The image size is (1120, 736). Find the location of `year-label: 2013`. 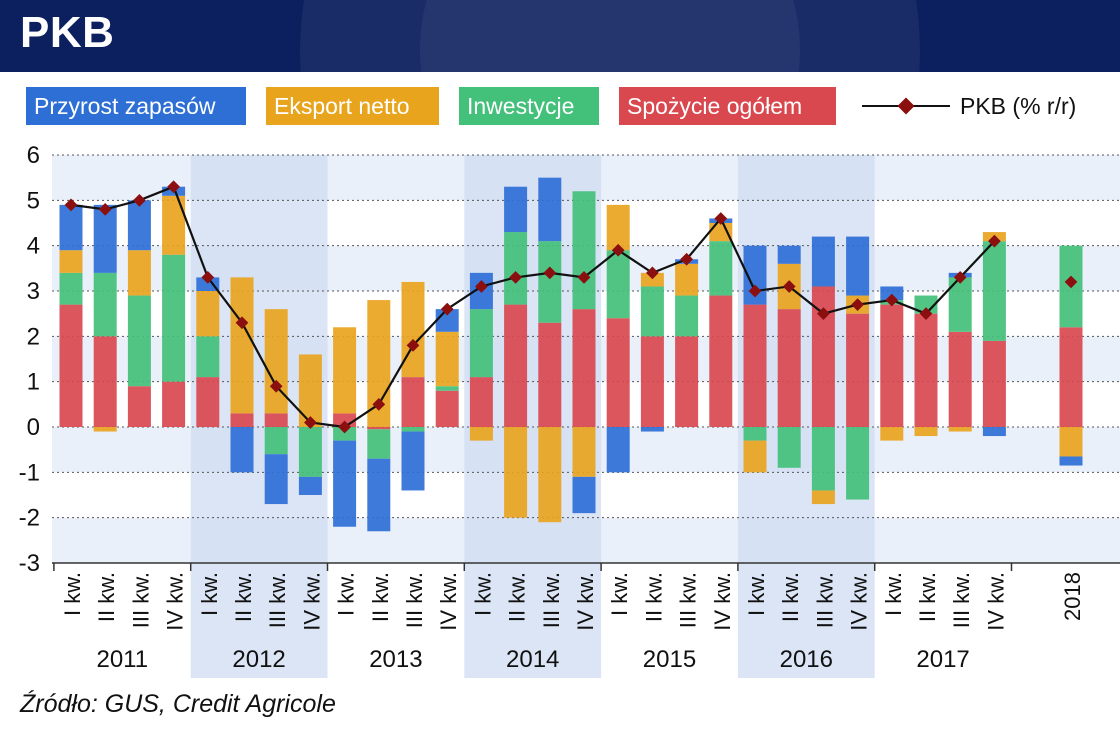

year-label: 2013 is located at coordinates (395, 659).